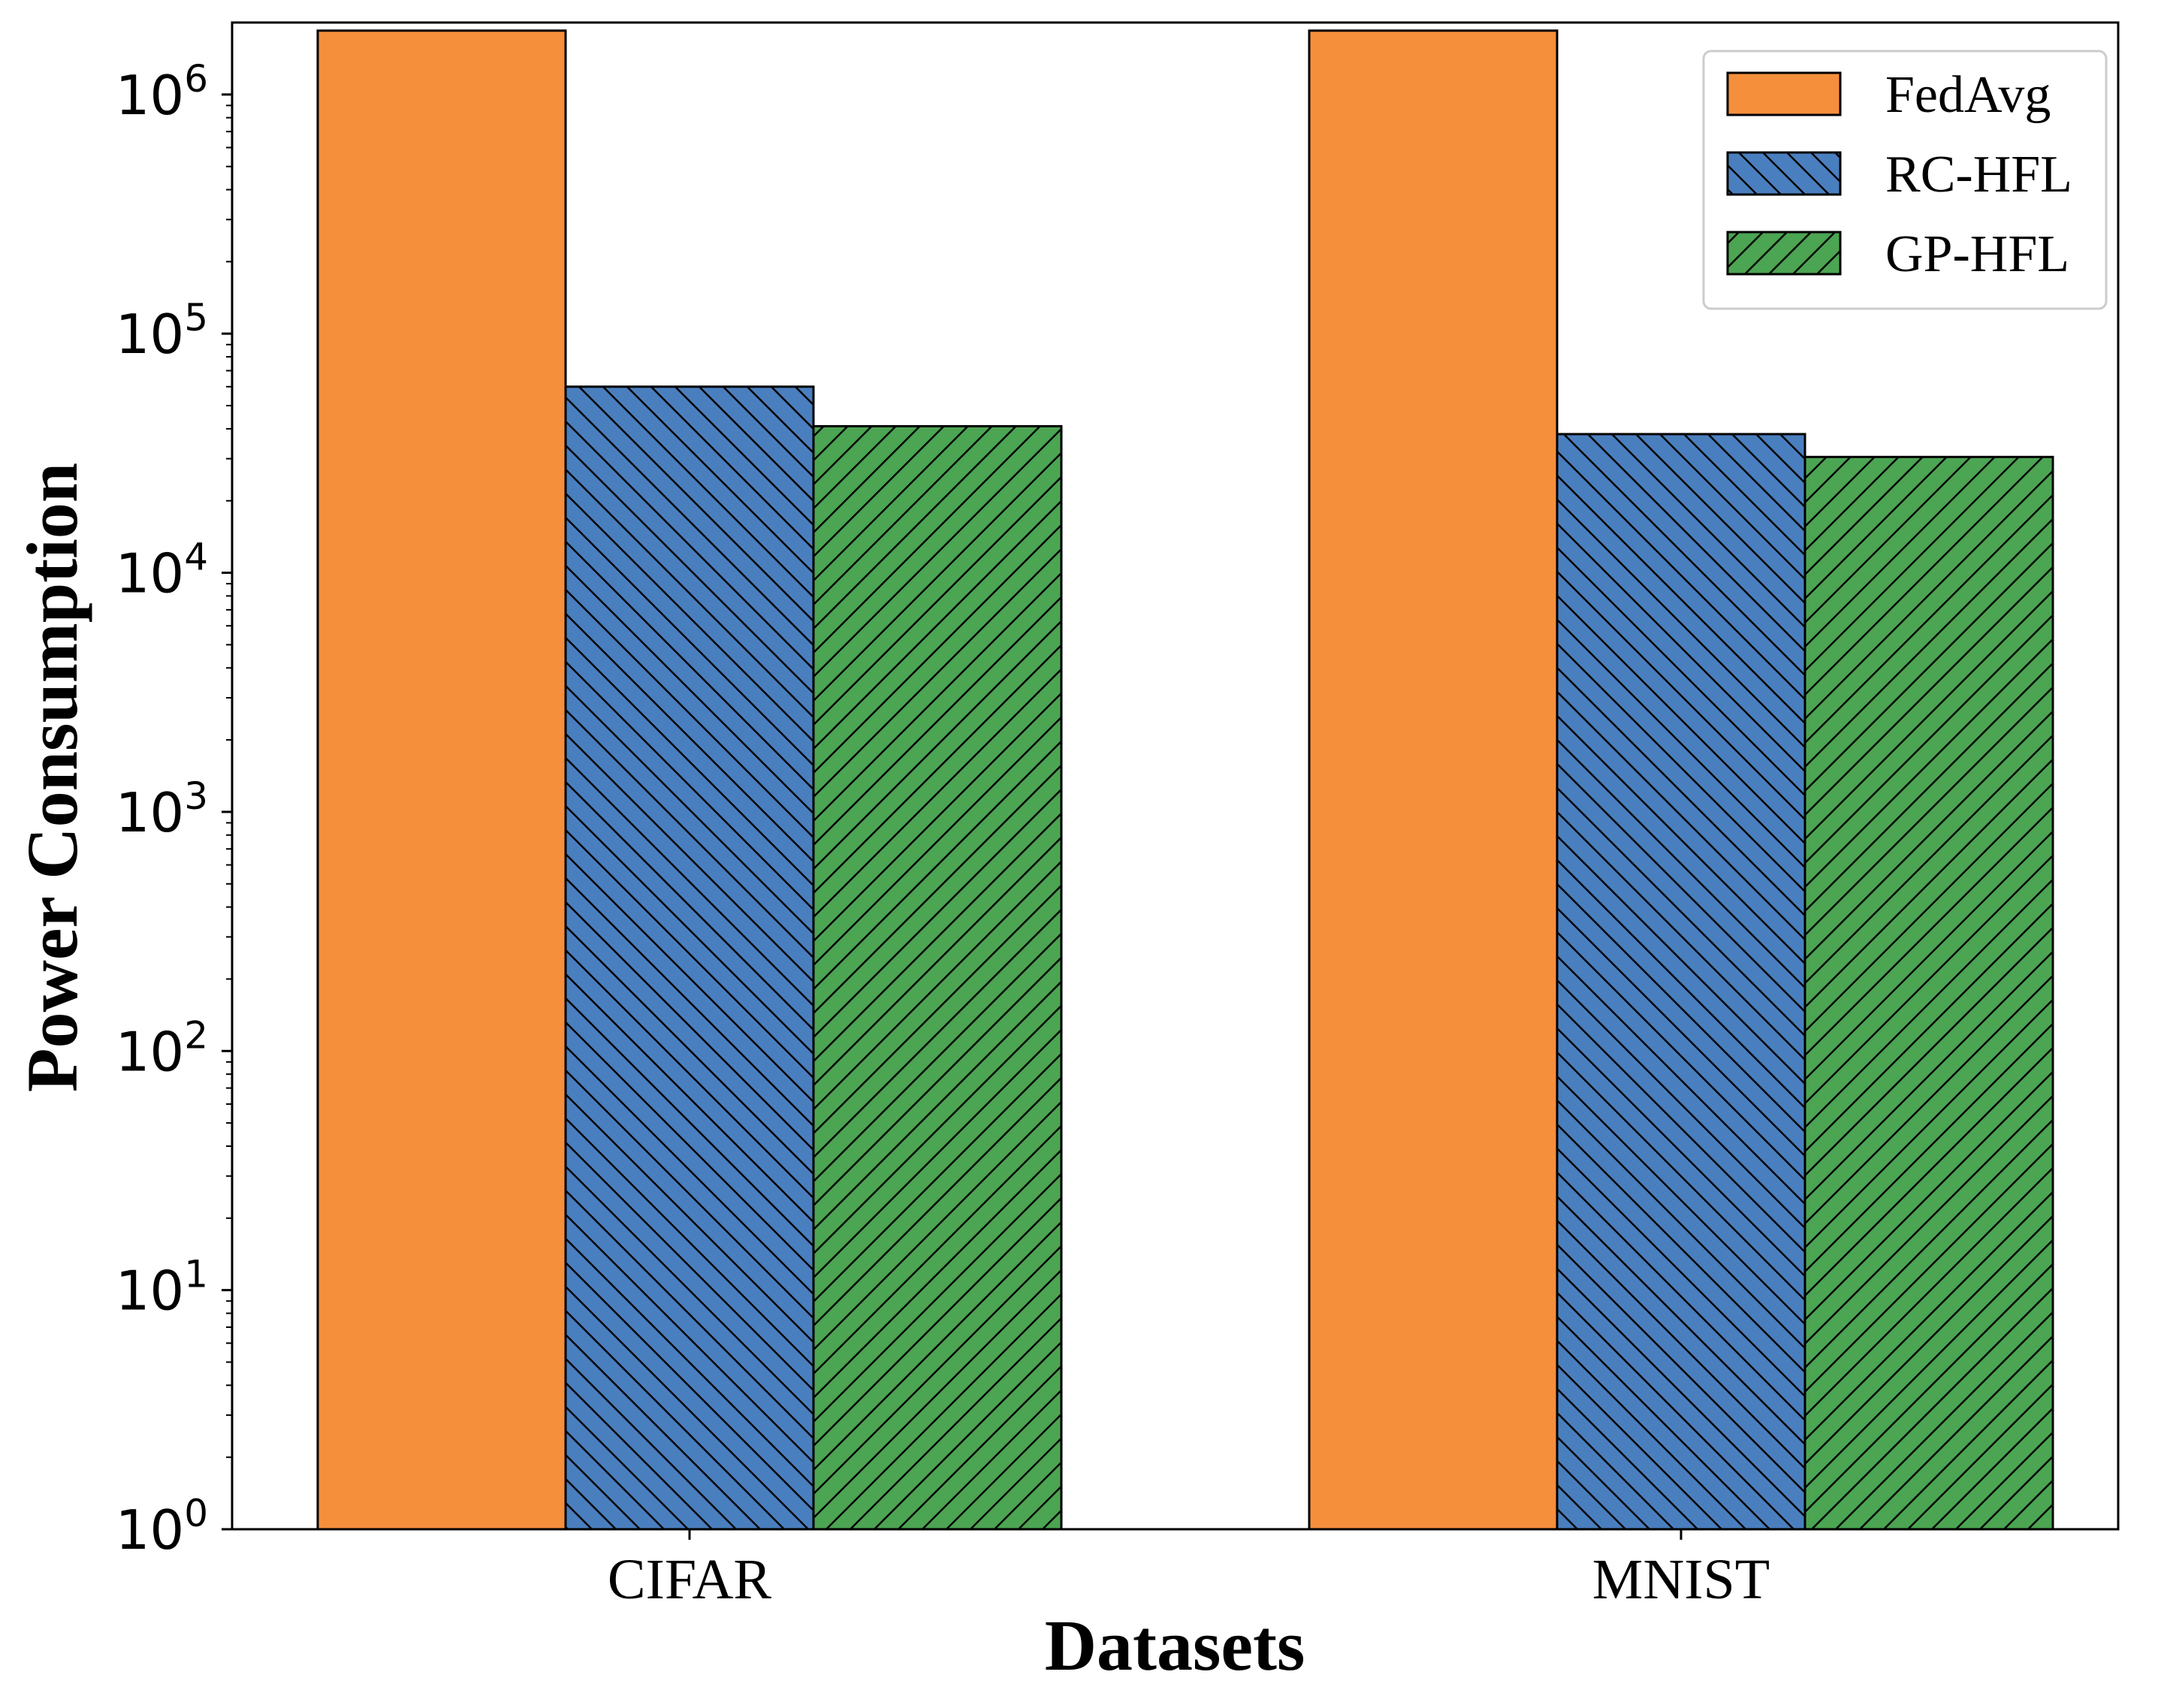 The height and width of the screenshot is (1708, 2158). Describe the element at coordinates (1978, 175) in the screenshot. I see `legend-label-rc-hfl: RC-HFL` at that location.